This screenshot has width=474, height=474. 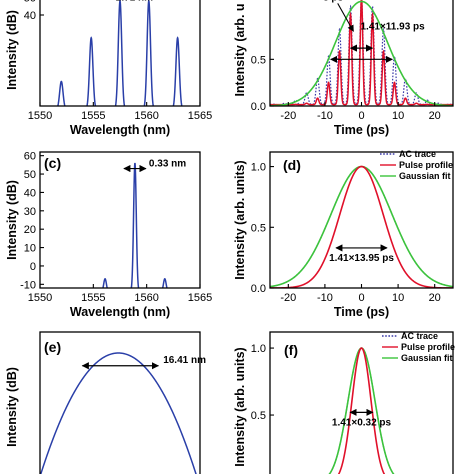 I want to click on fwhm-annotation: 0.33 nm, so click(x=167, y=164).